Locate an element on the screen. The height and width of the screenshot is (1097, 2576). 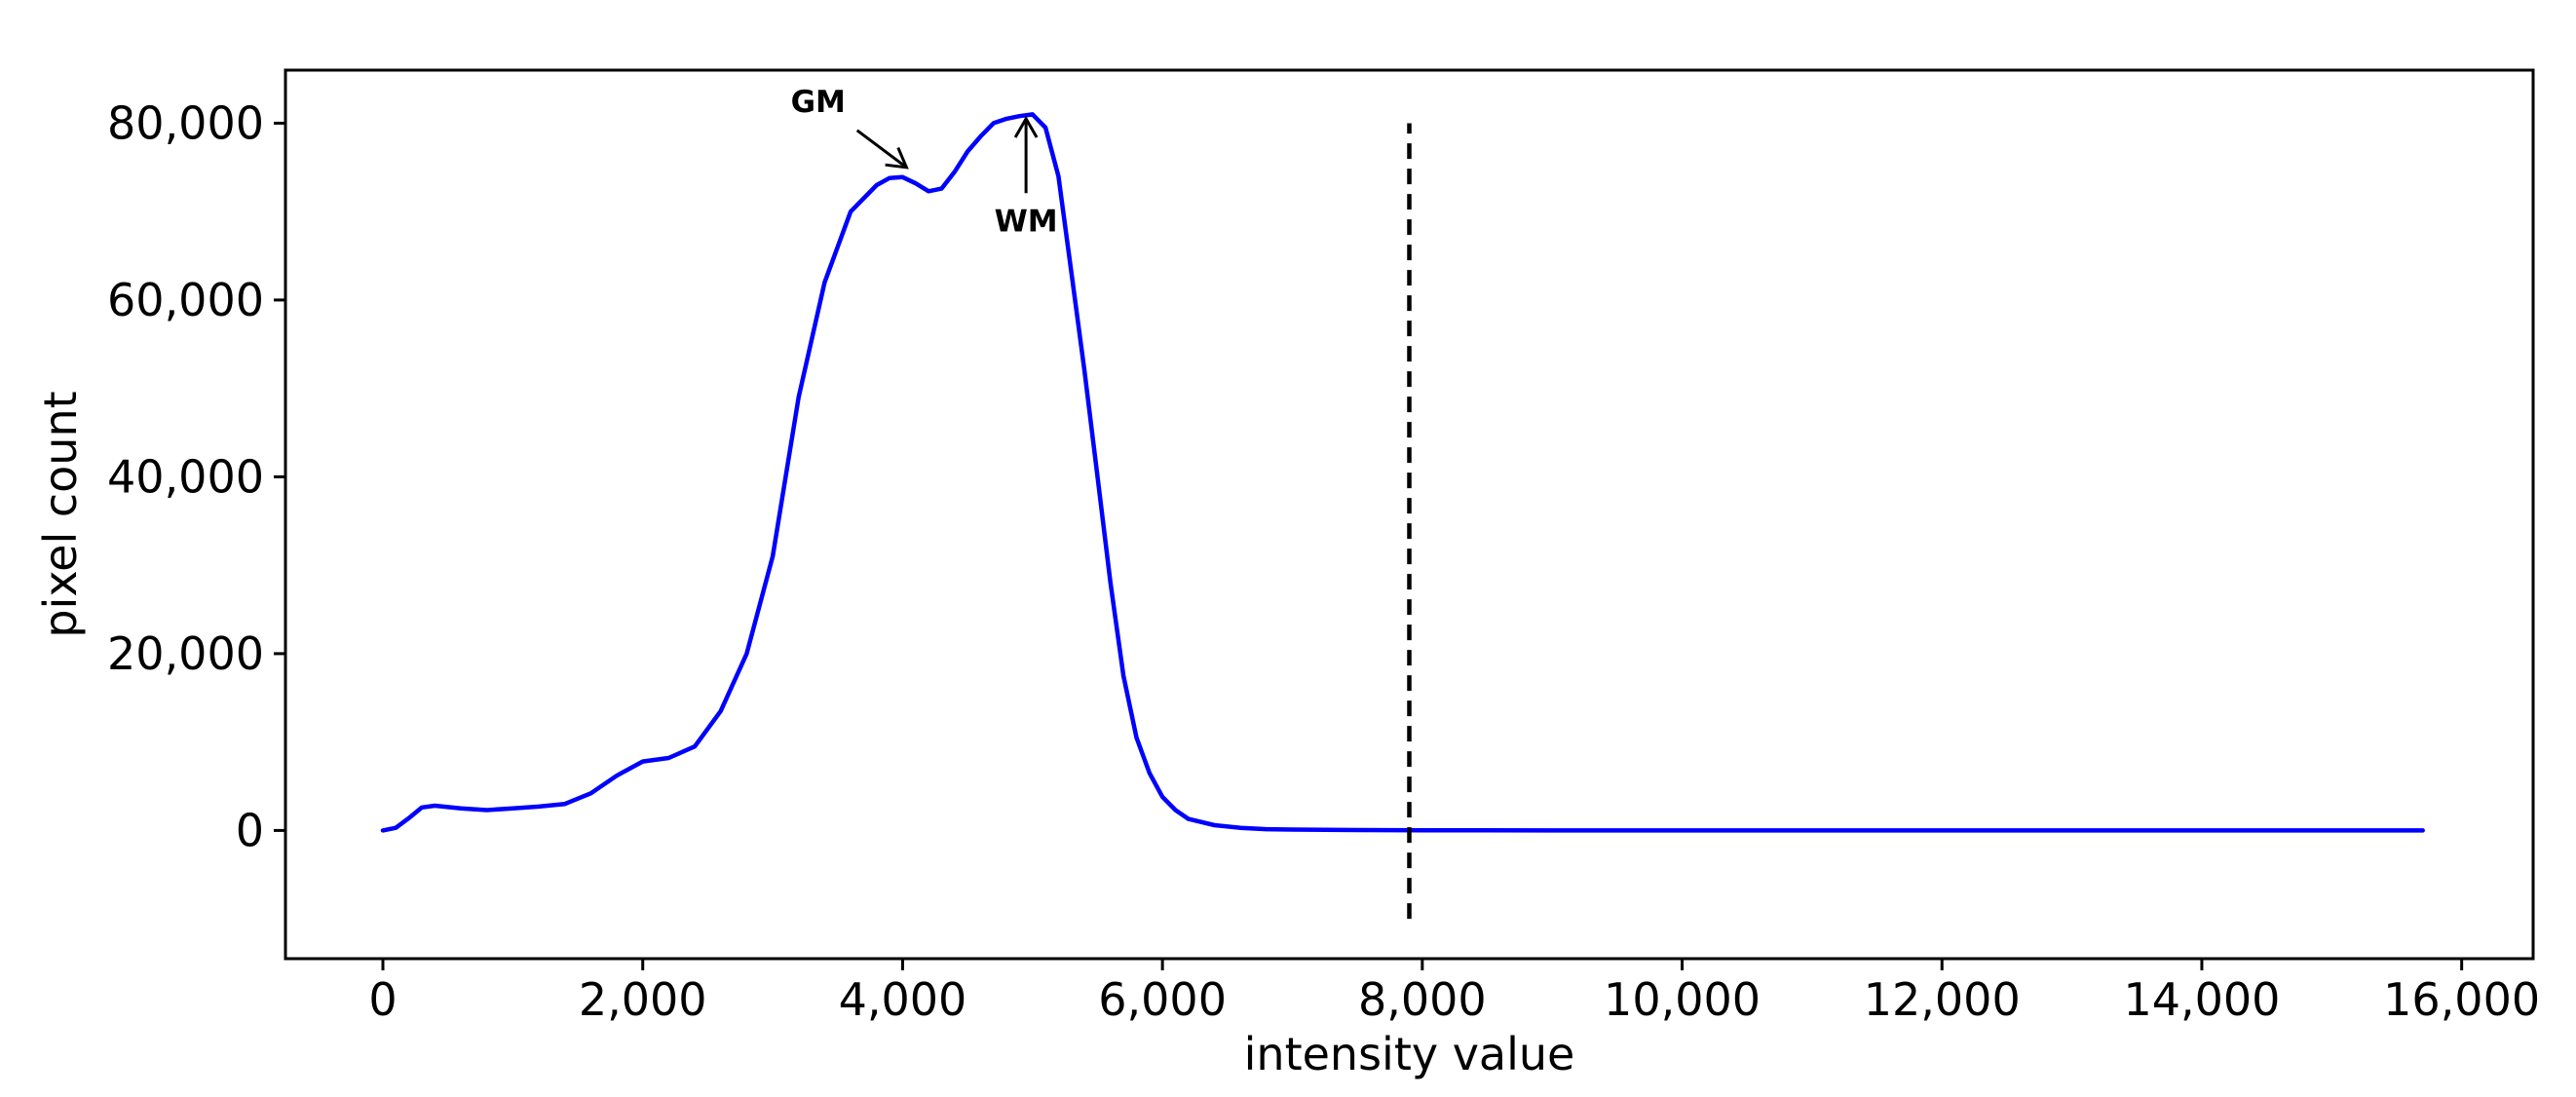
x-axis-label: intensity value is located at coordinates (1409, 1054).